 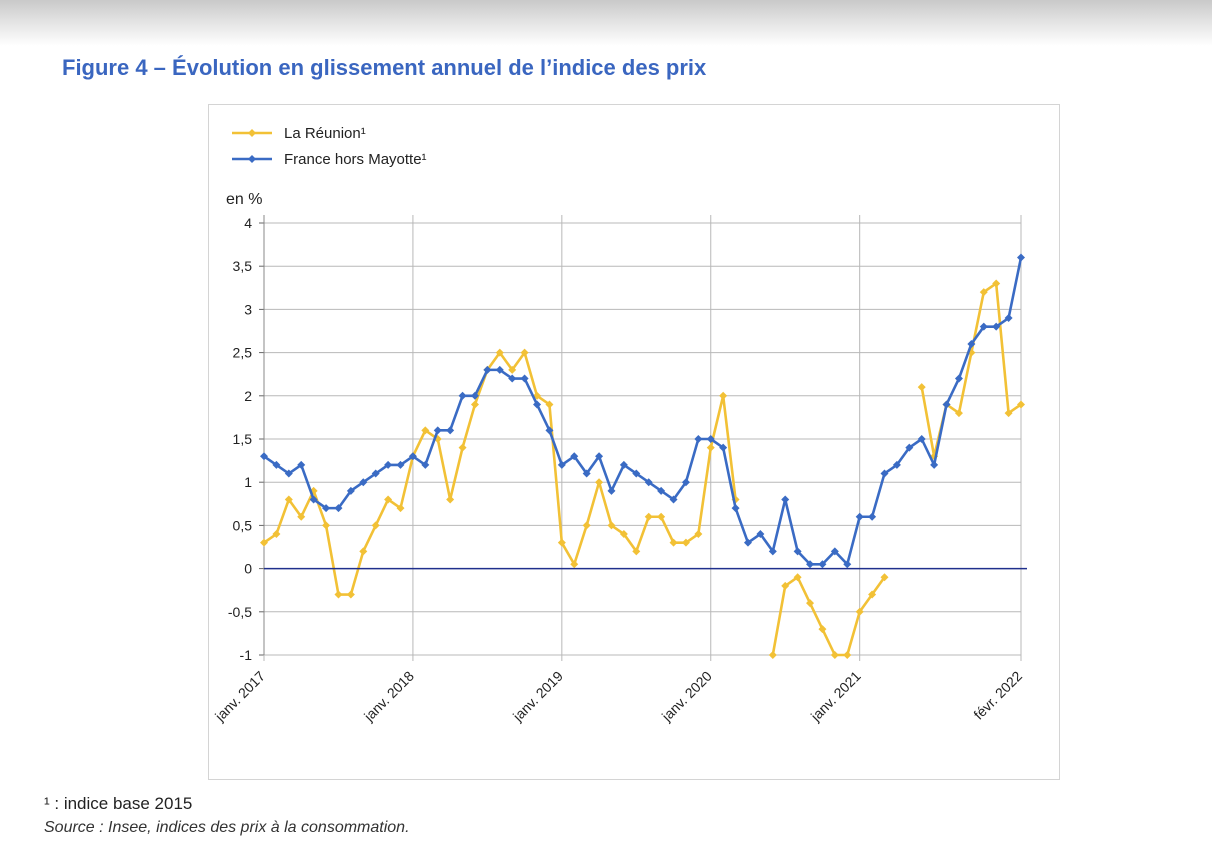 I want to click on y-tick-label: 2, so click(x=248, y=396).